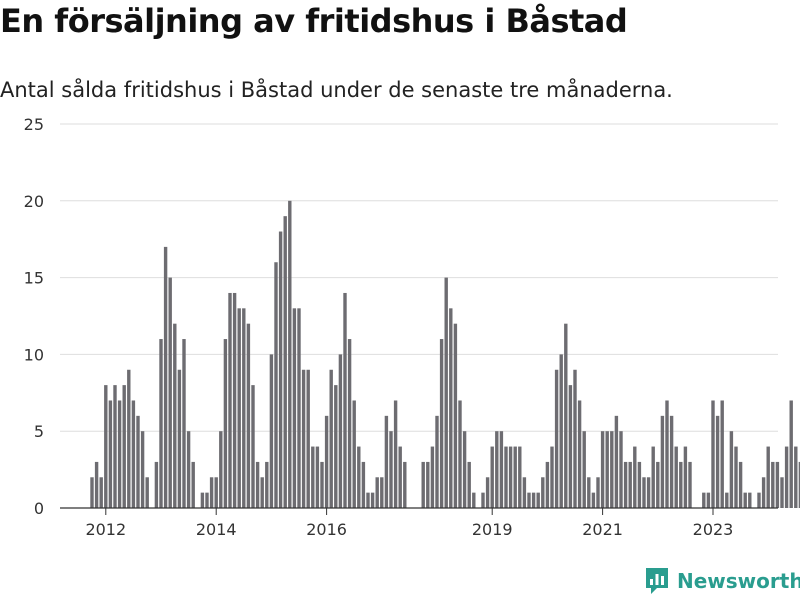 This screenshot has height=600, width=800. Describe the element at coordinates (738, 581) in the screenshot. I see `brand-name: Newsworthy` at that location.